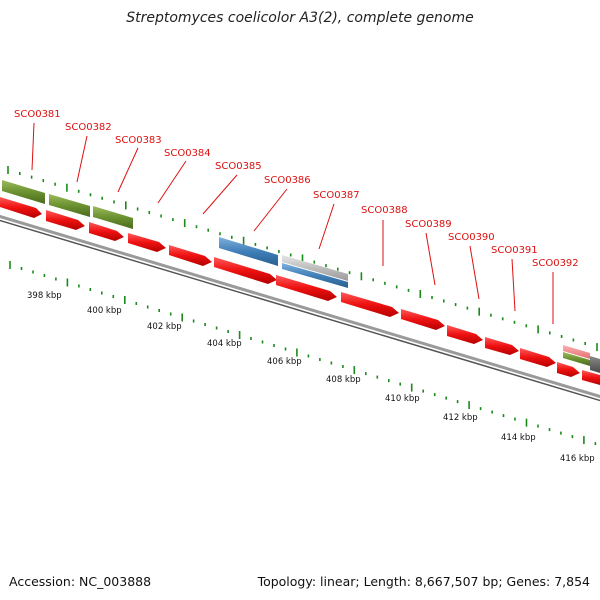  Describe the element at coordinates (576, 352) in the screenshot. I see `gene-feature-pink` at that location.